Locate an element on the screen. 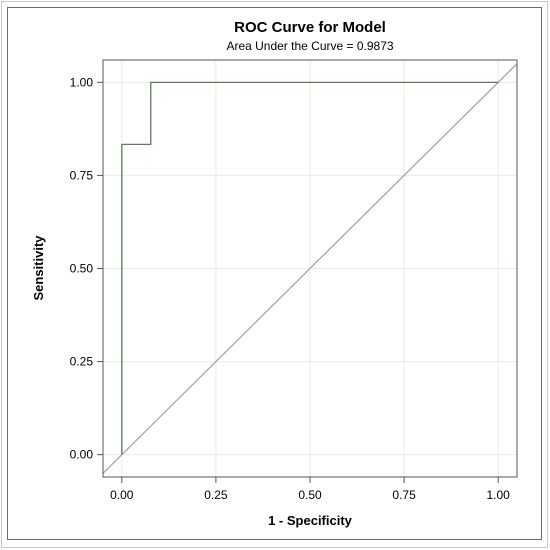  y-tick-label: 0.75 is located at coordinates (82, 175).